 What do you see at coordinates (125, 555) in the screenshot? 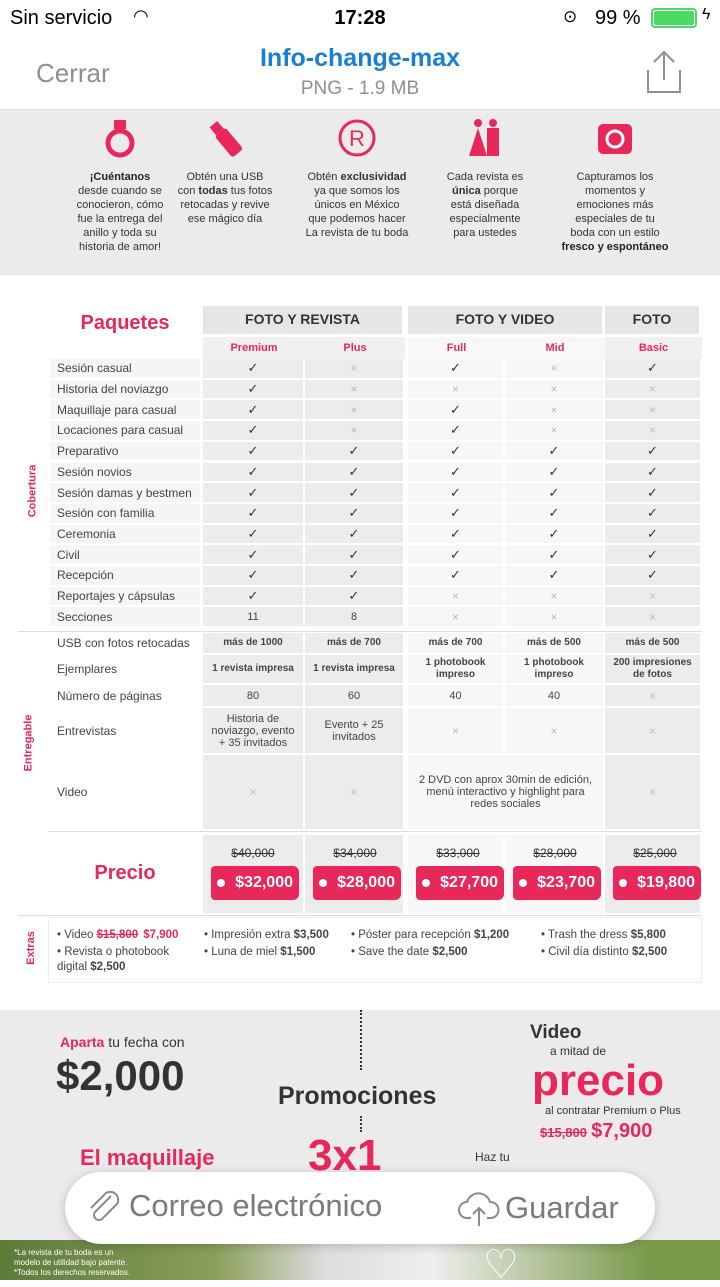
I see `row-label: Civil` at bounding box center [125, 555].